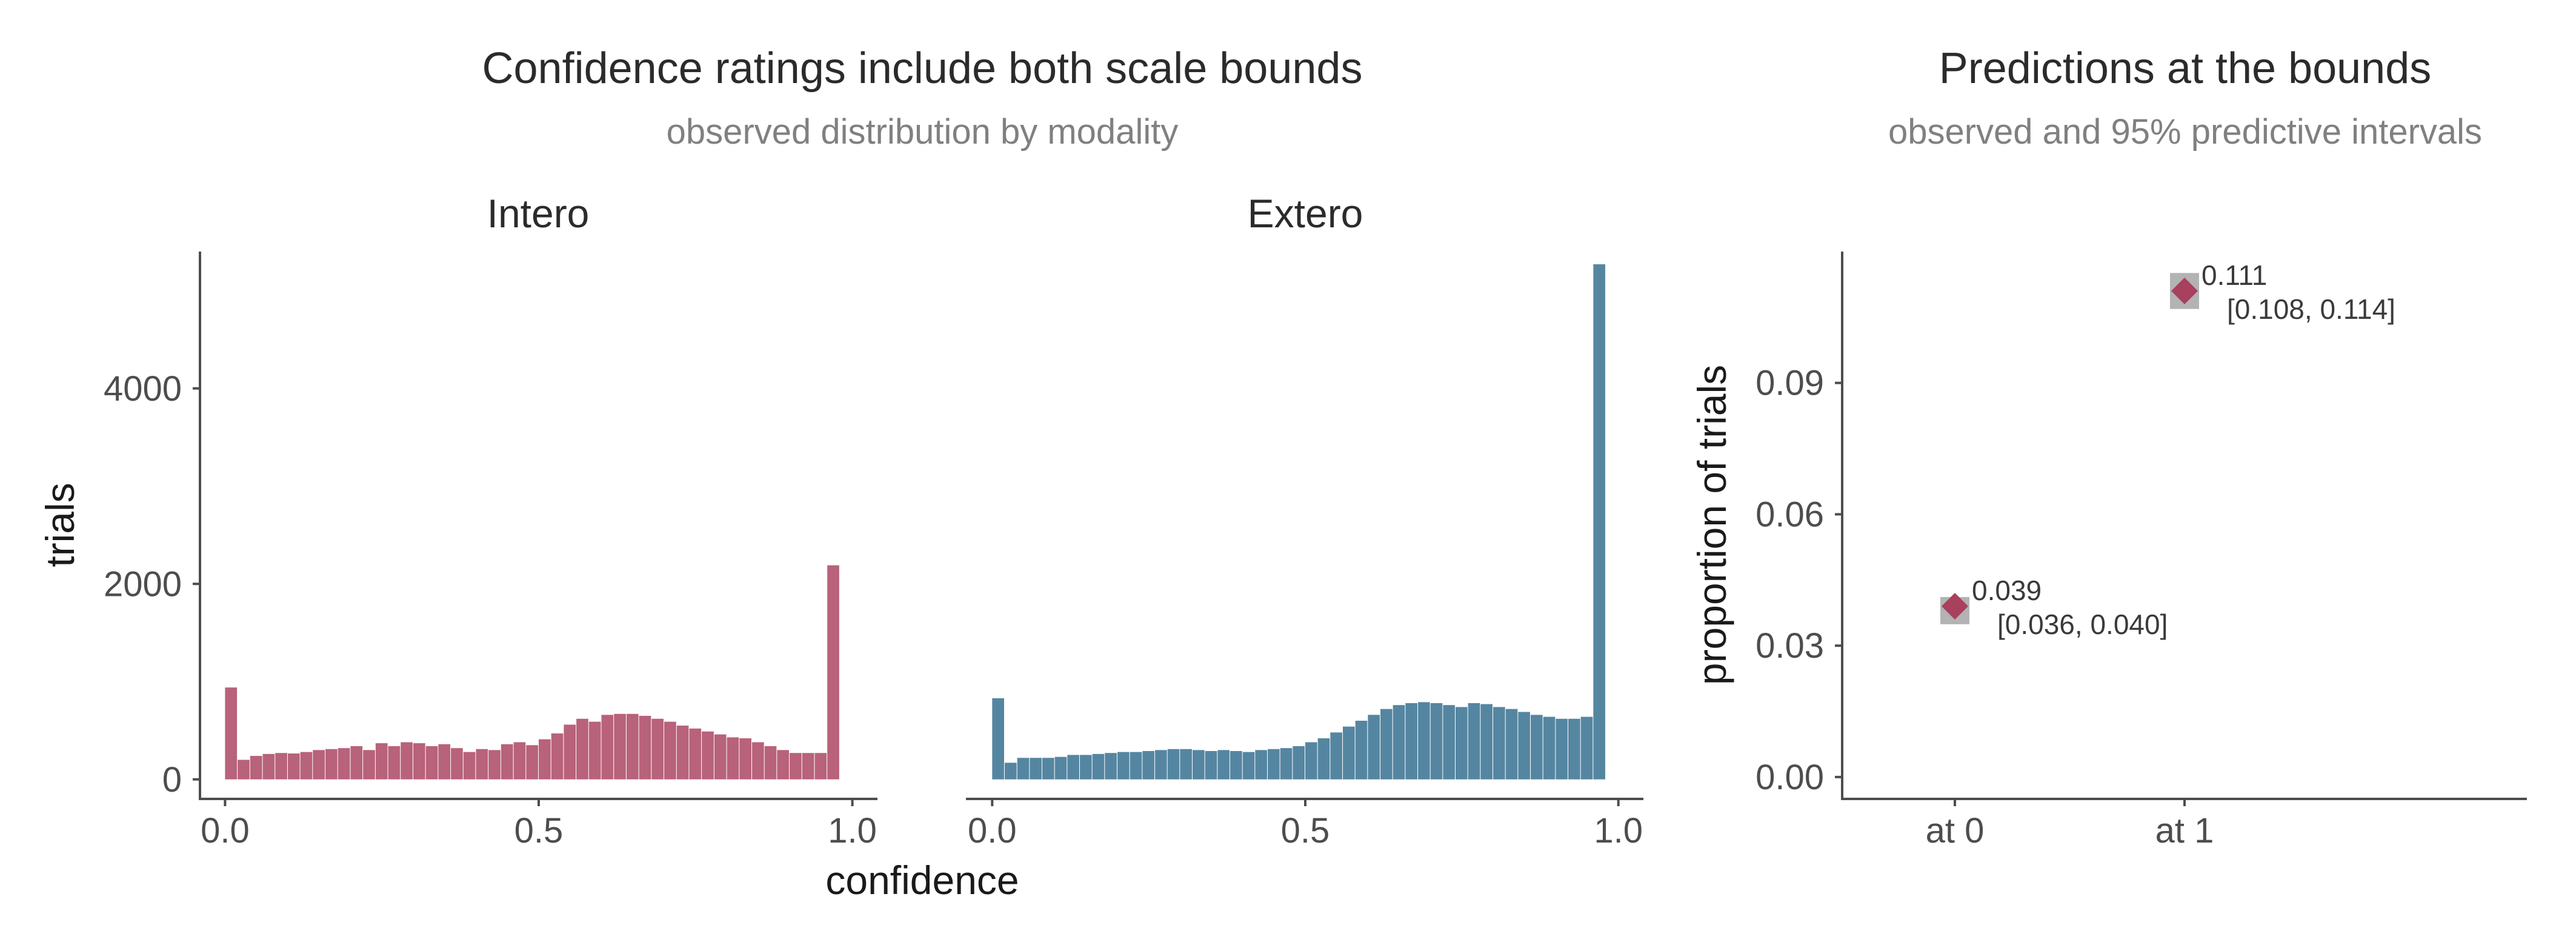 This screenshot has height=945, width=2576. What do you see at coordinates (1305, 213) in the screenshot?
I see `facet-label-extero: Extero` at bounding box center [1305, 213].